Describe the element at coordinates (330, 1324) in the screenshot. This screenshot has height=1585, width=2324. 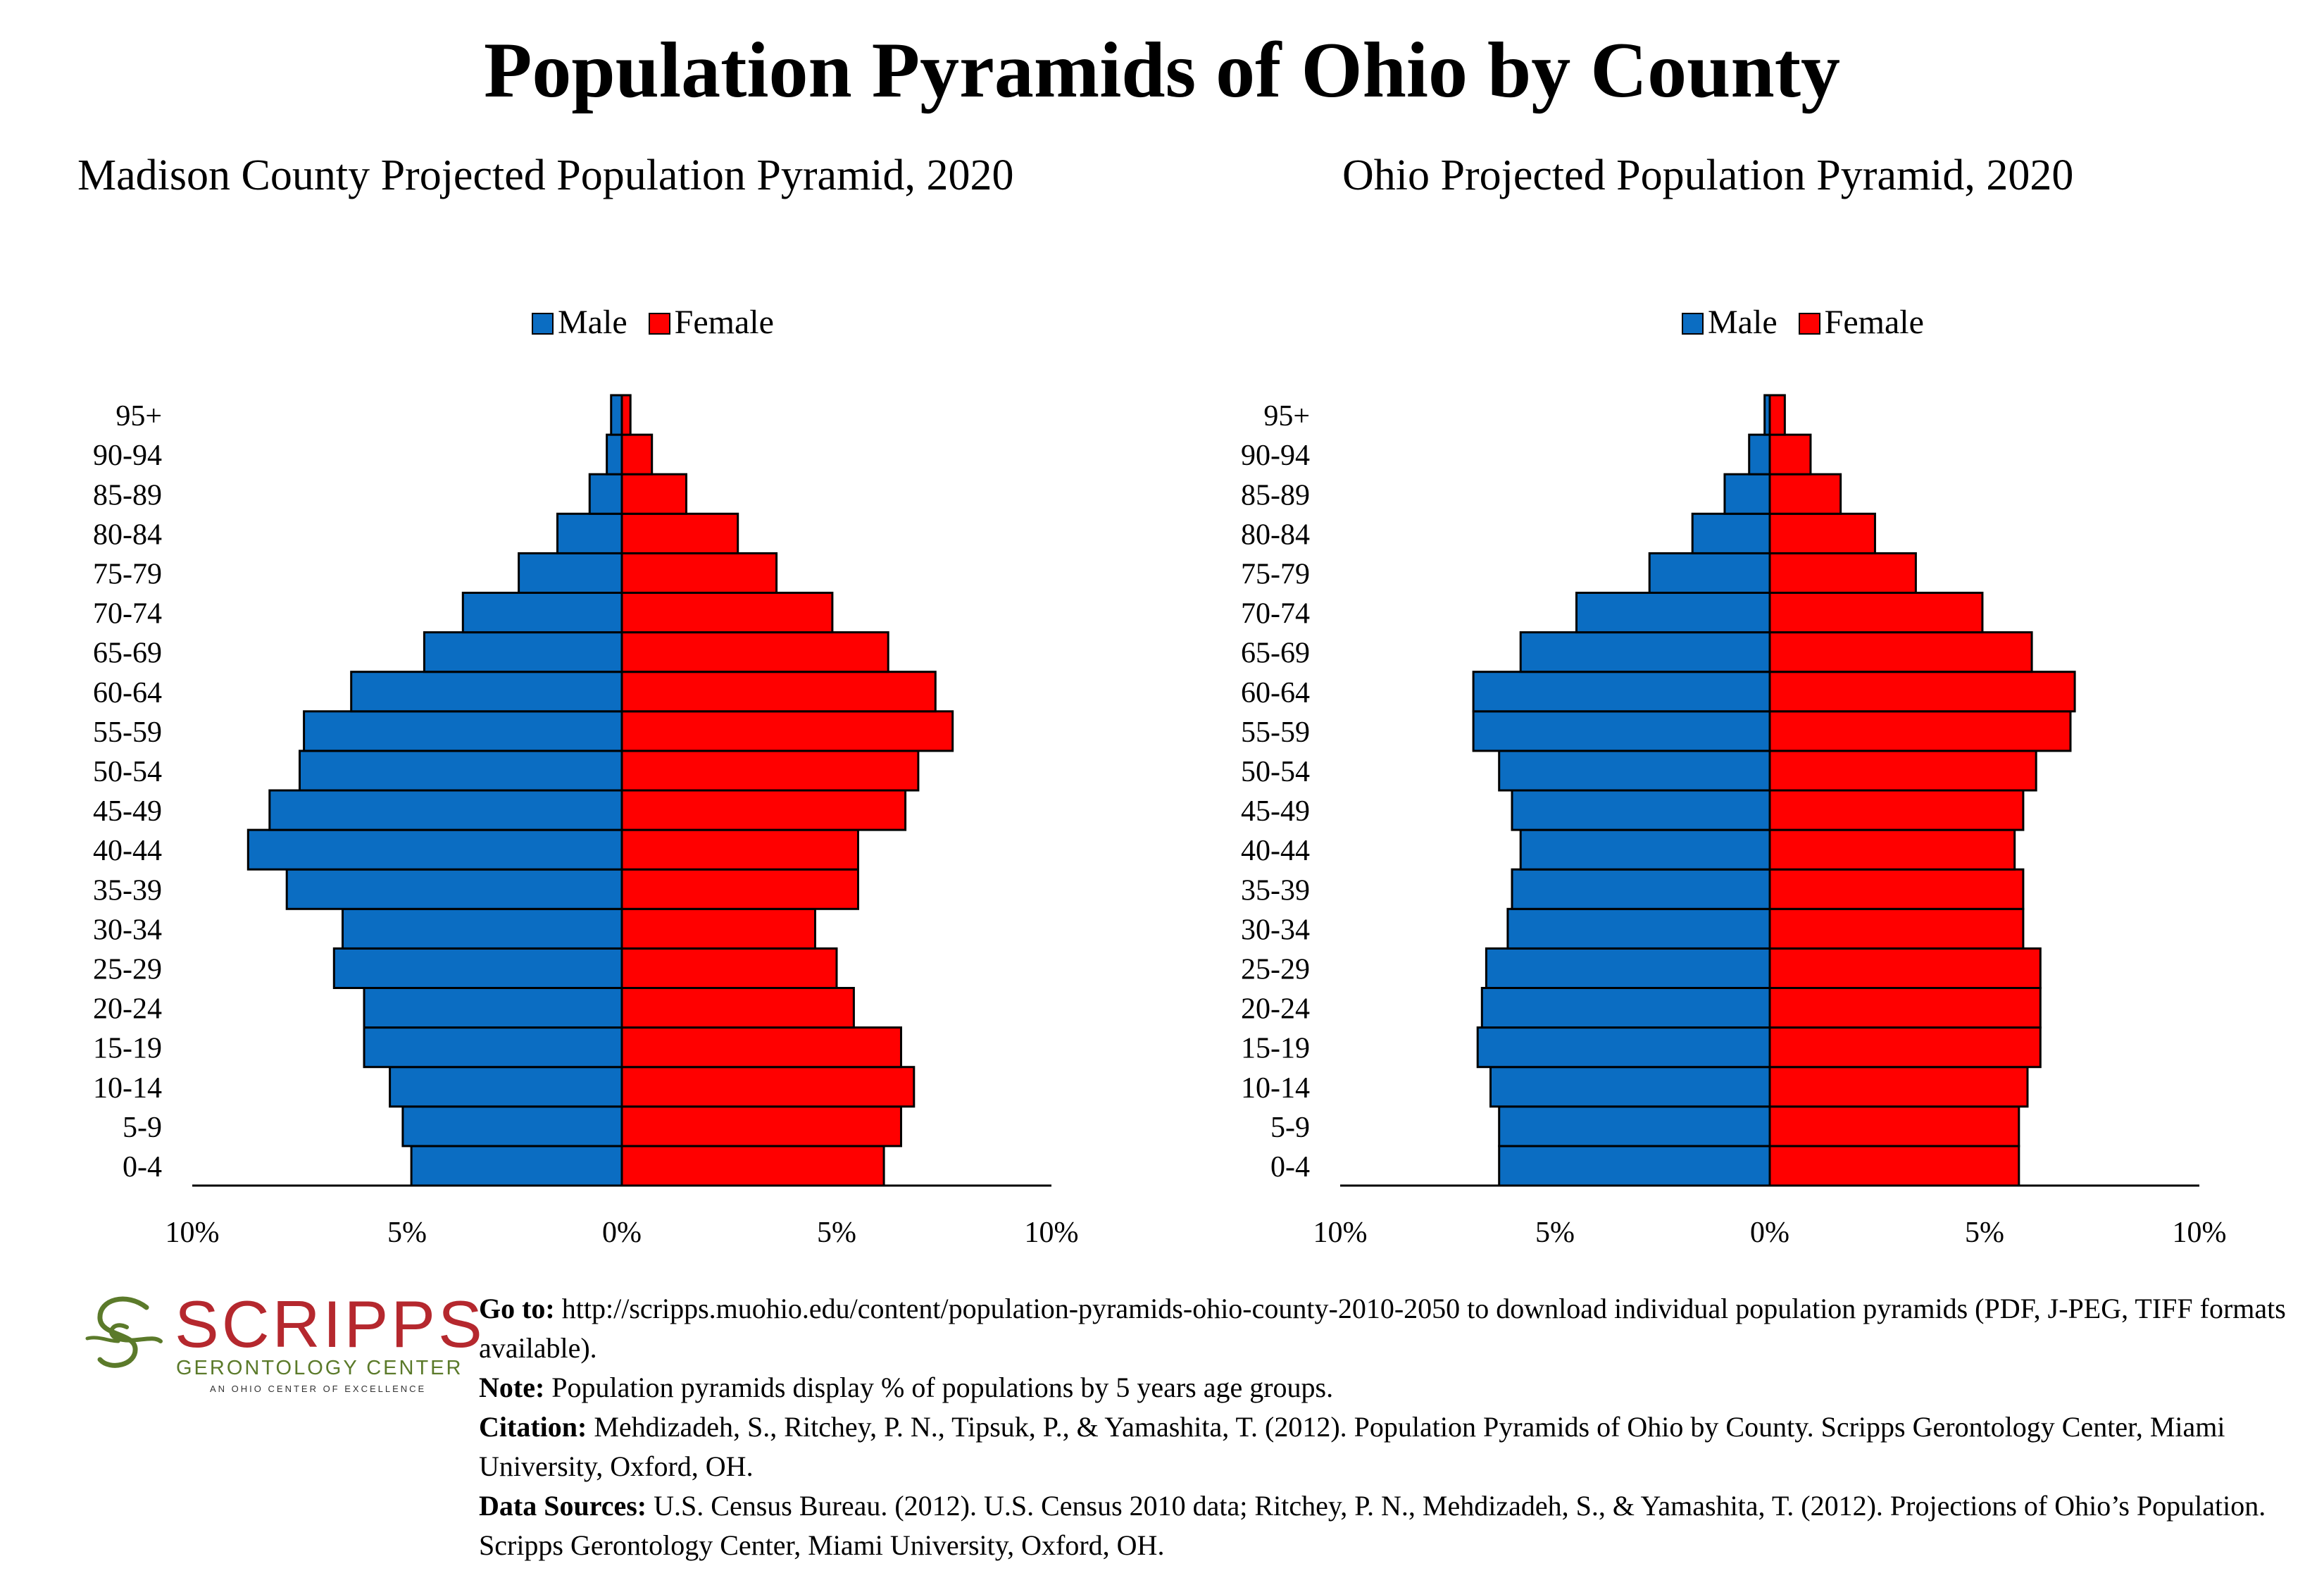
I see `logo-wordmark: SCRIPPS` at that location.